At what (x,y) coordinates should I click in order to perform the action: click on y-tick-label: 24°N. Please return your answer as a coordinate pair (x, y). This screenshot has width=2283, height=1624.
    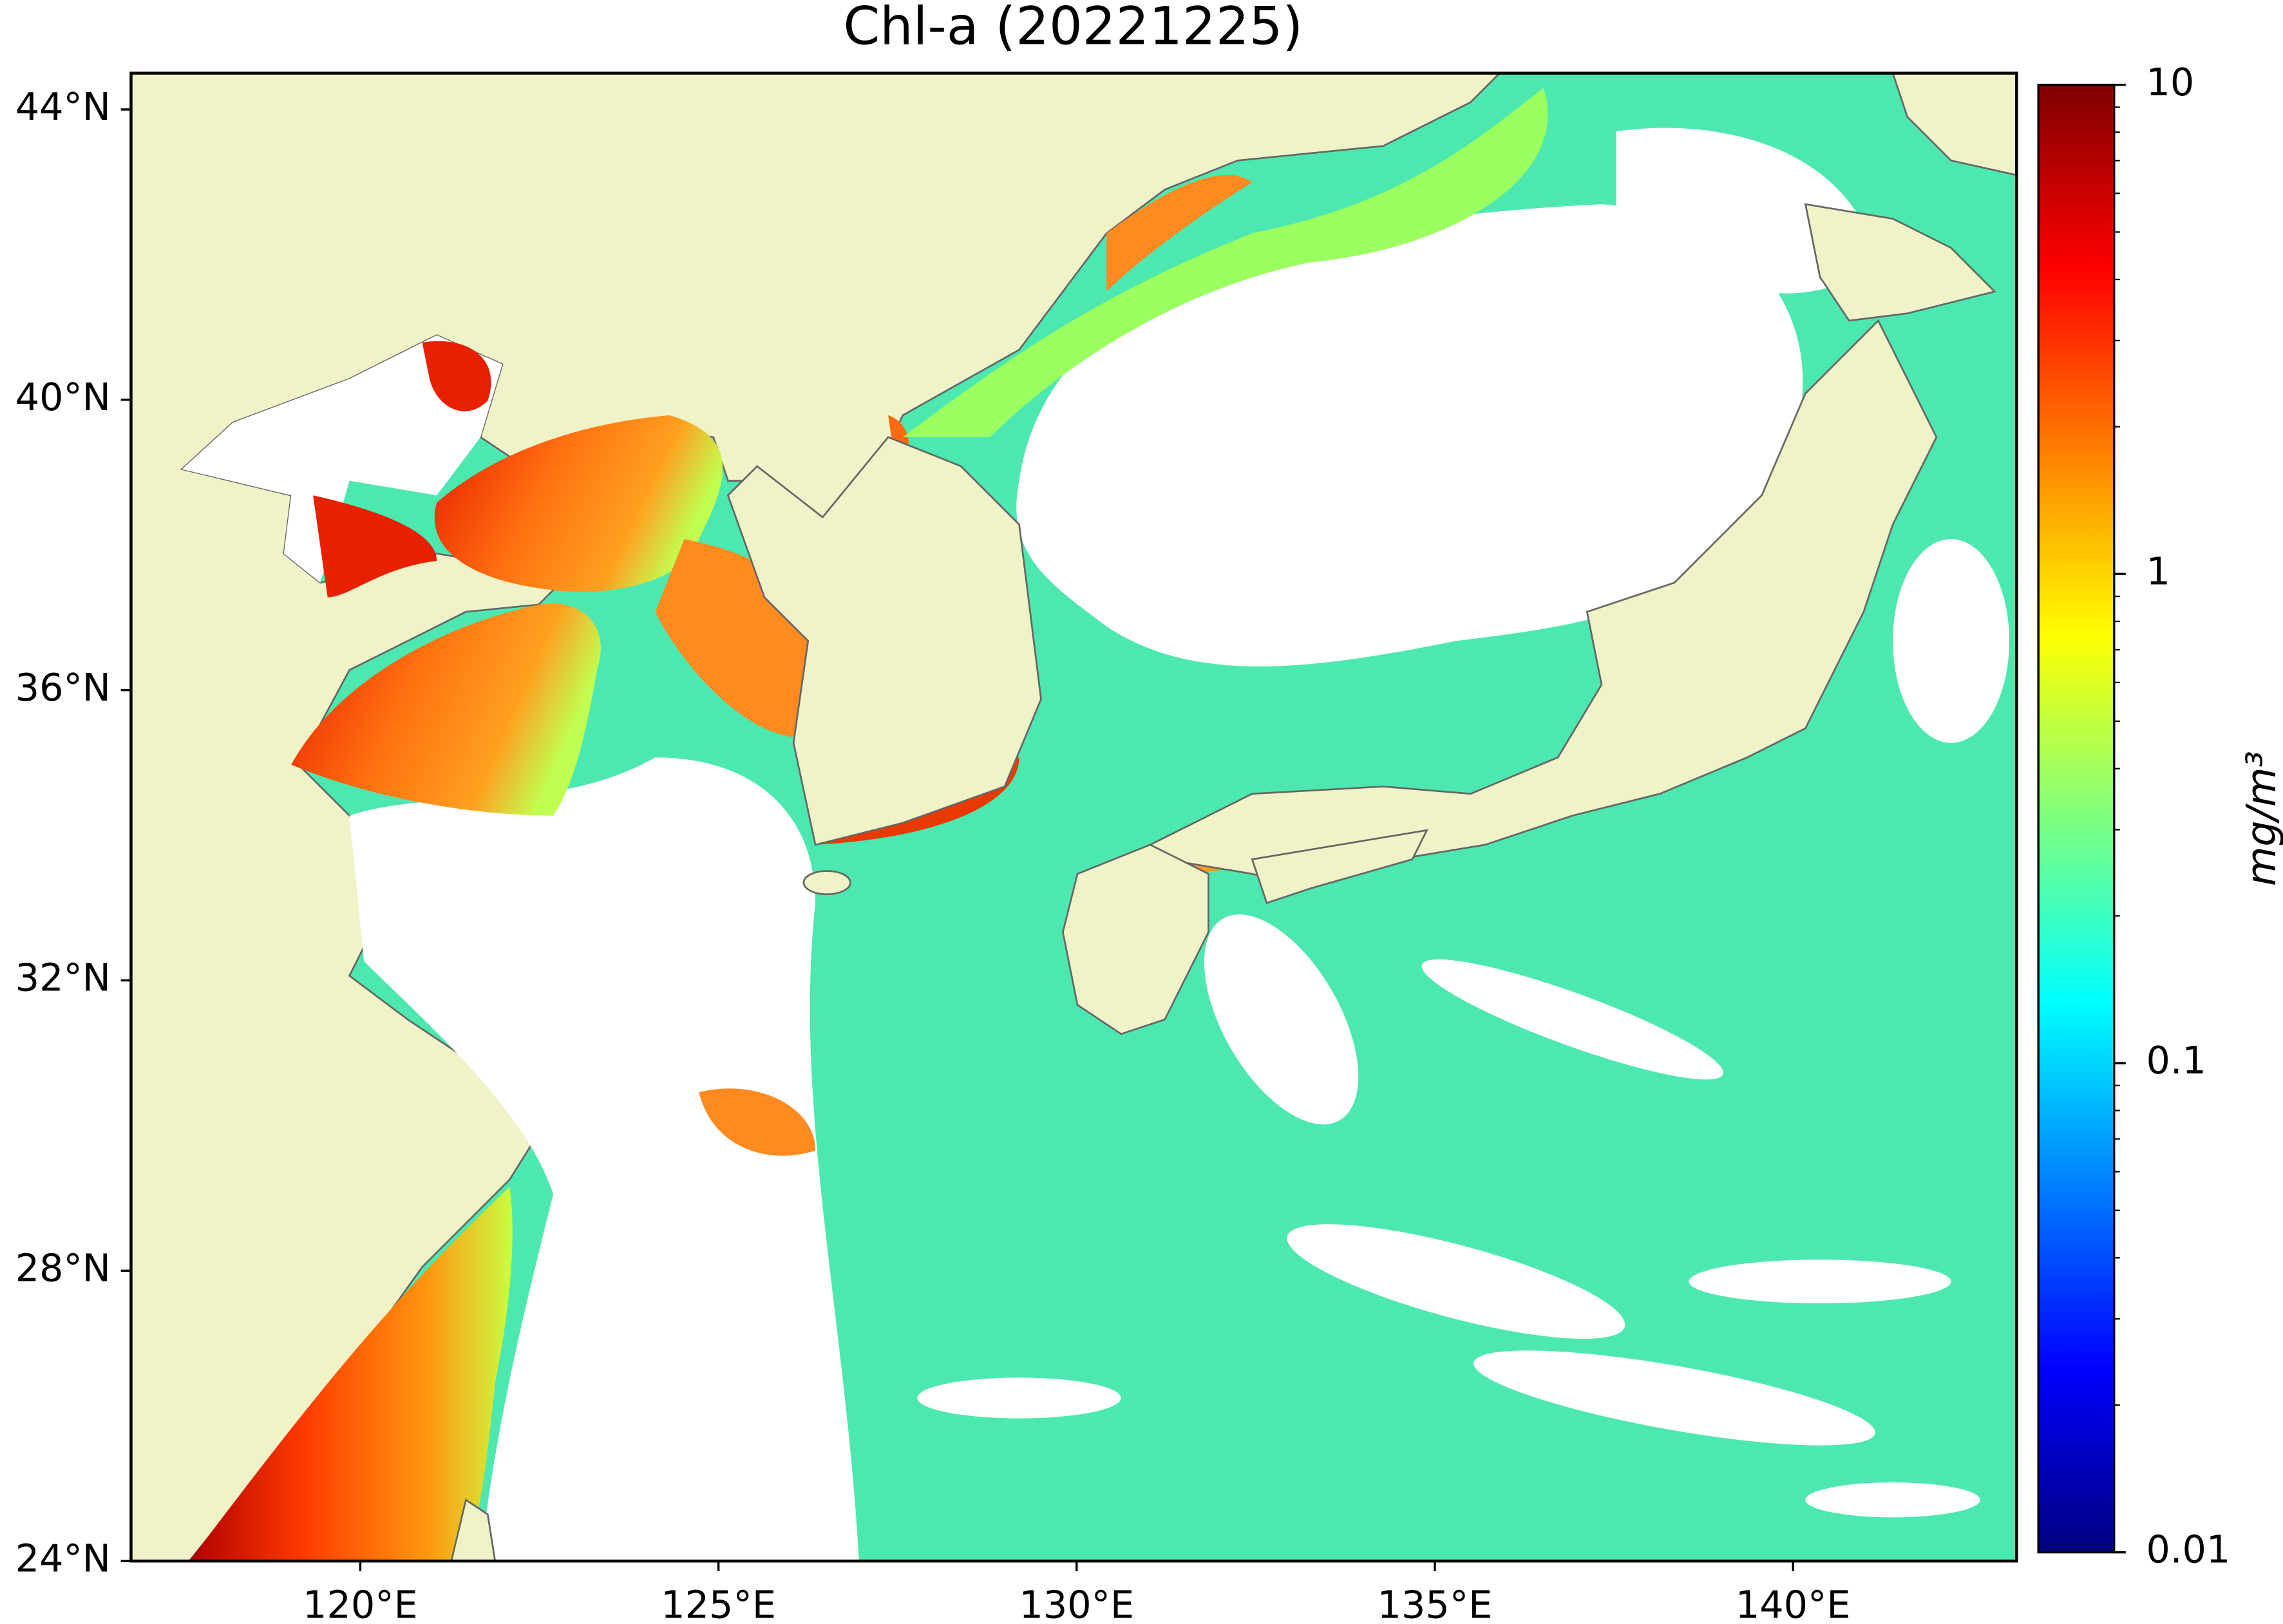
    Looking at the image, I should click on (63, 1558).